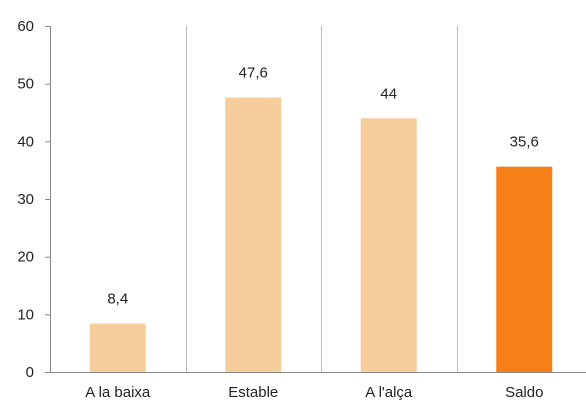 The image size is (586, 406). I want to click on x-tick-label: Saldo, so click(524, 392).